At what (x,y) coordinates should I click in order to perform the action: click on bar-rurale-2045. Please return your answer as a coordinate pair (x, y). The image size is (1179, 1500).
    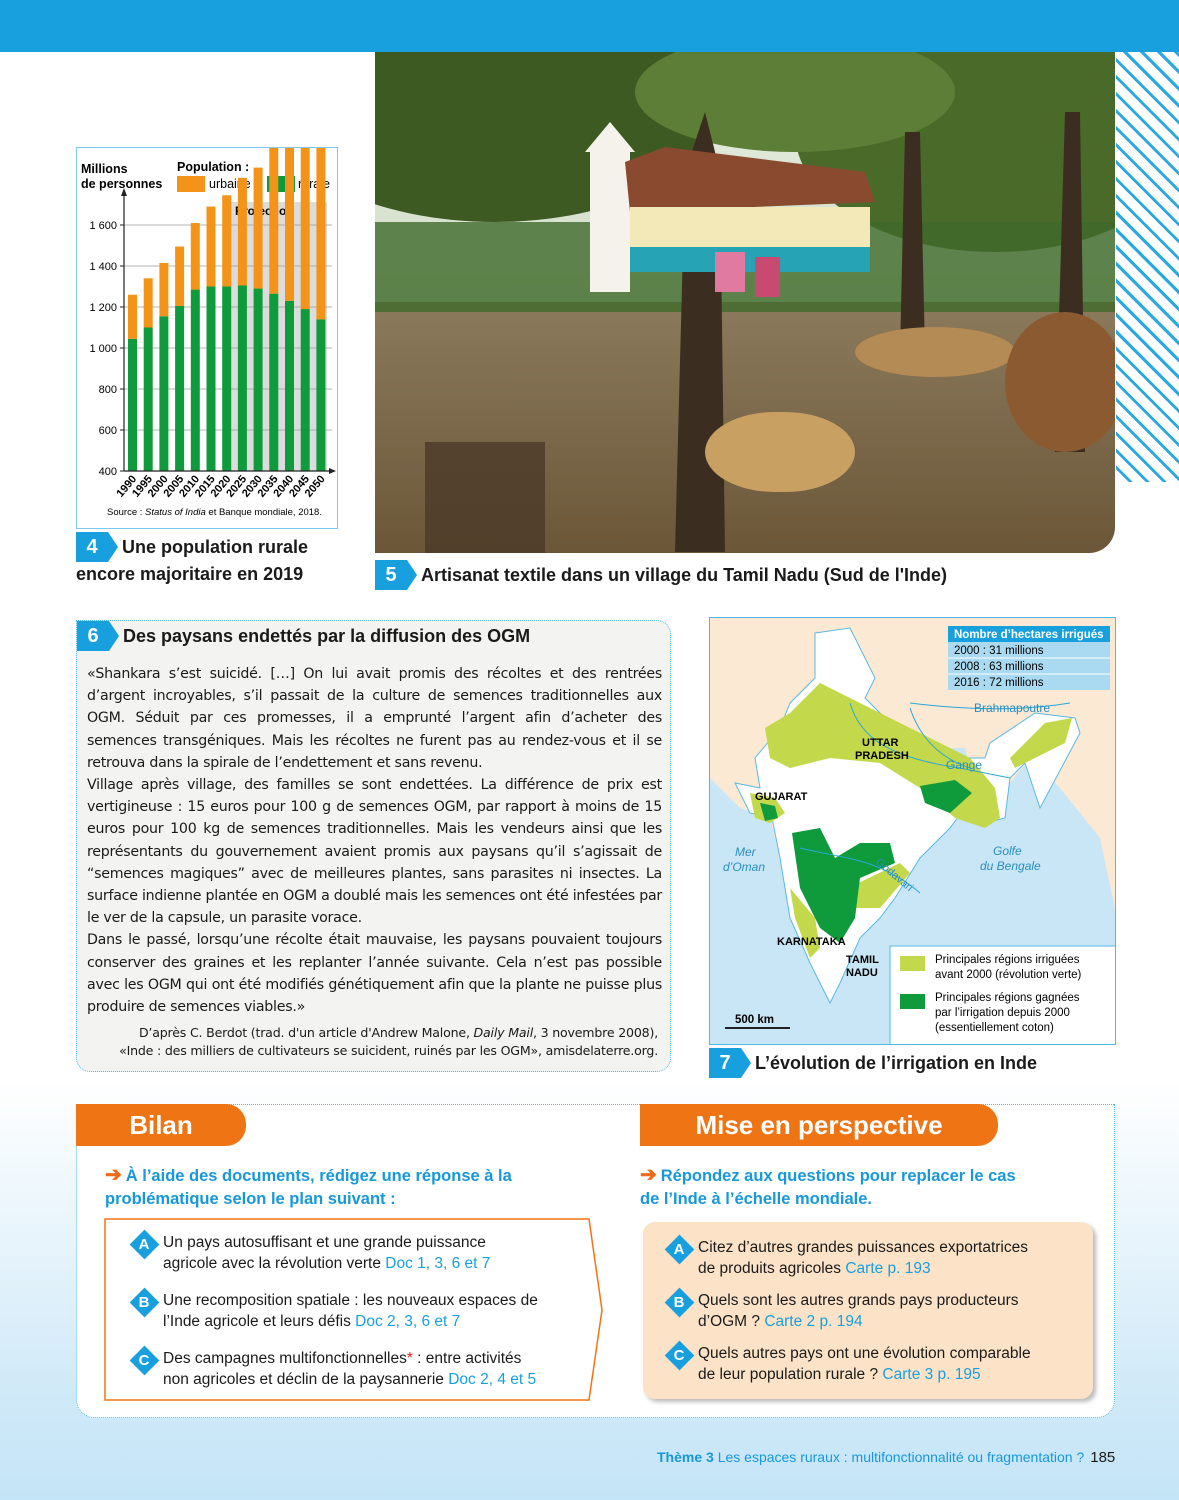
    Looking at the image, I should click on (305, 390).